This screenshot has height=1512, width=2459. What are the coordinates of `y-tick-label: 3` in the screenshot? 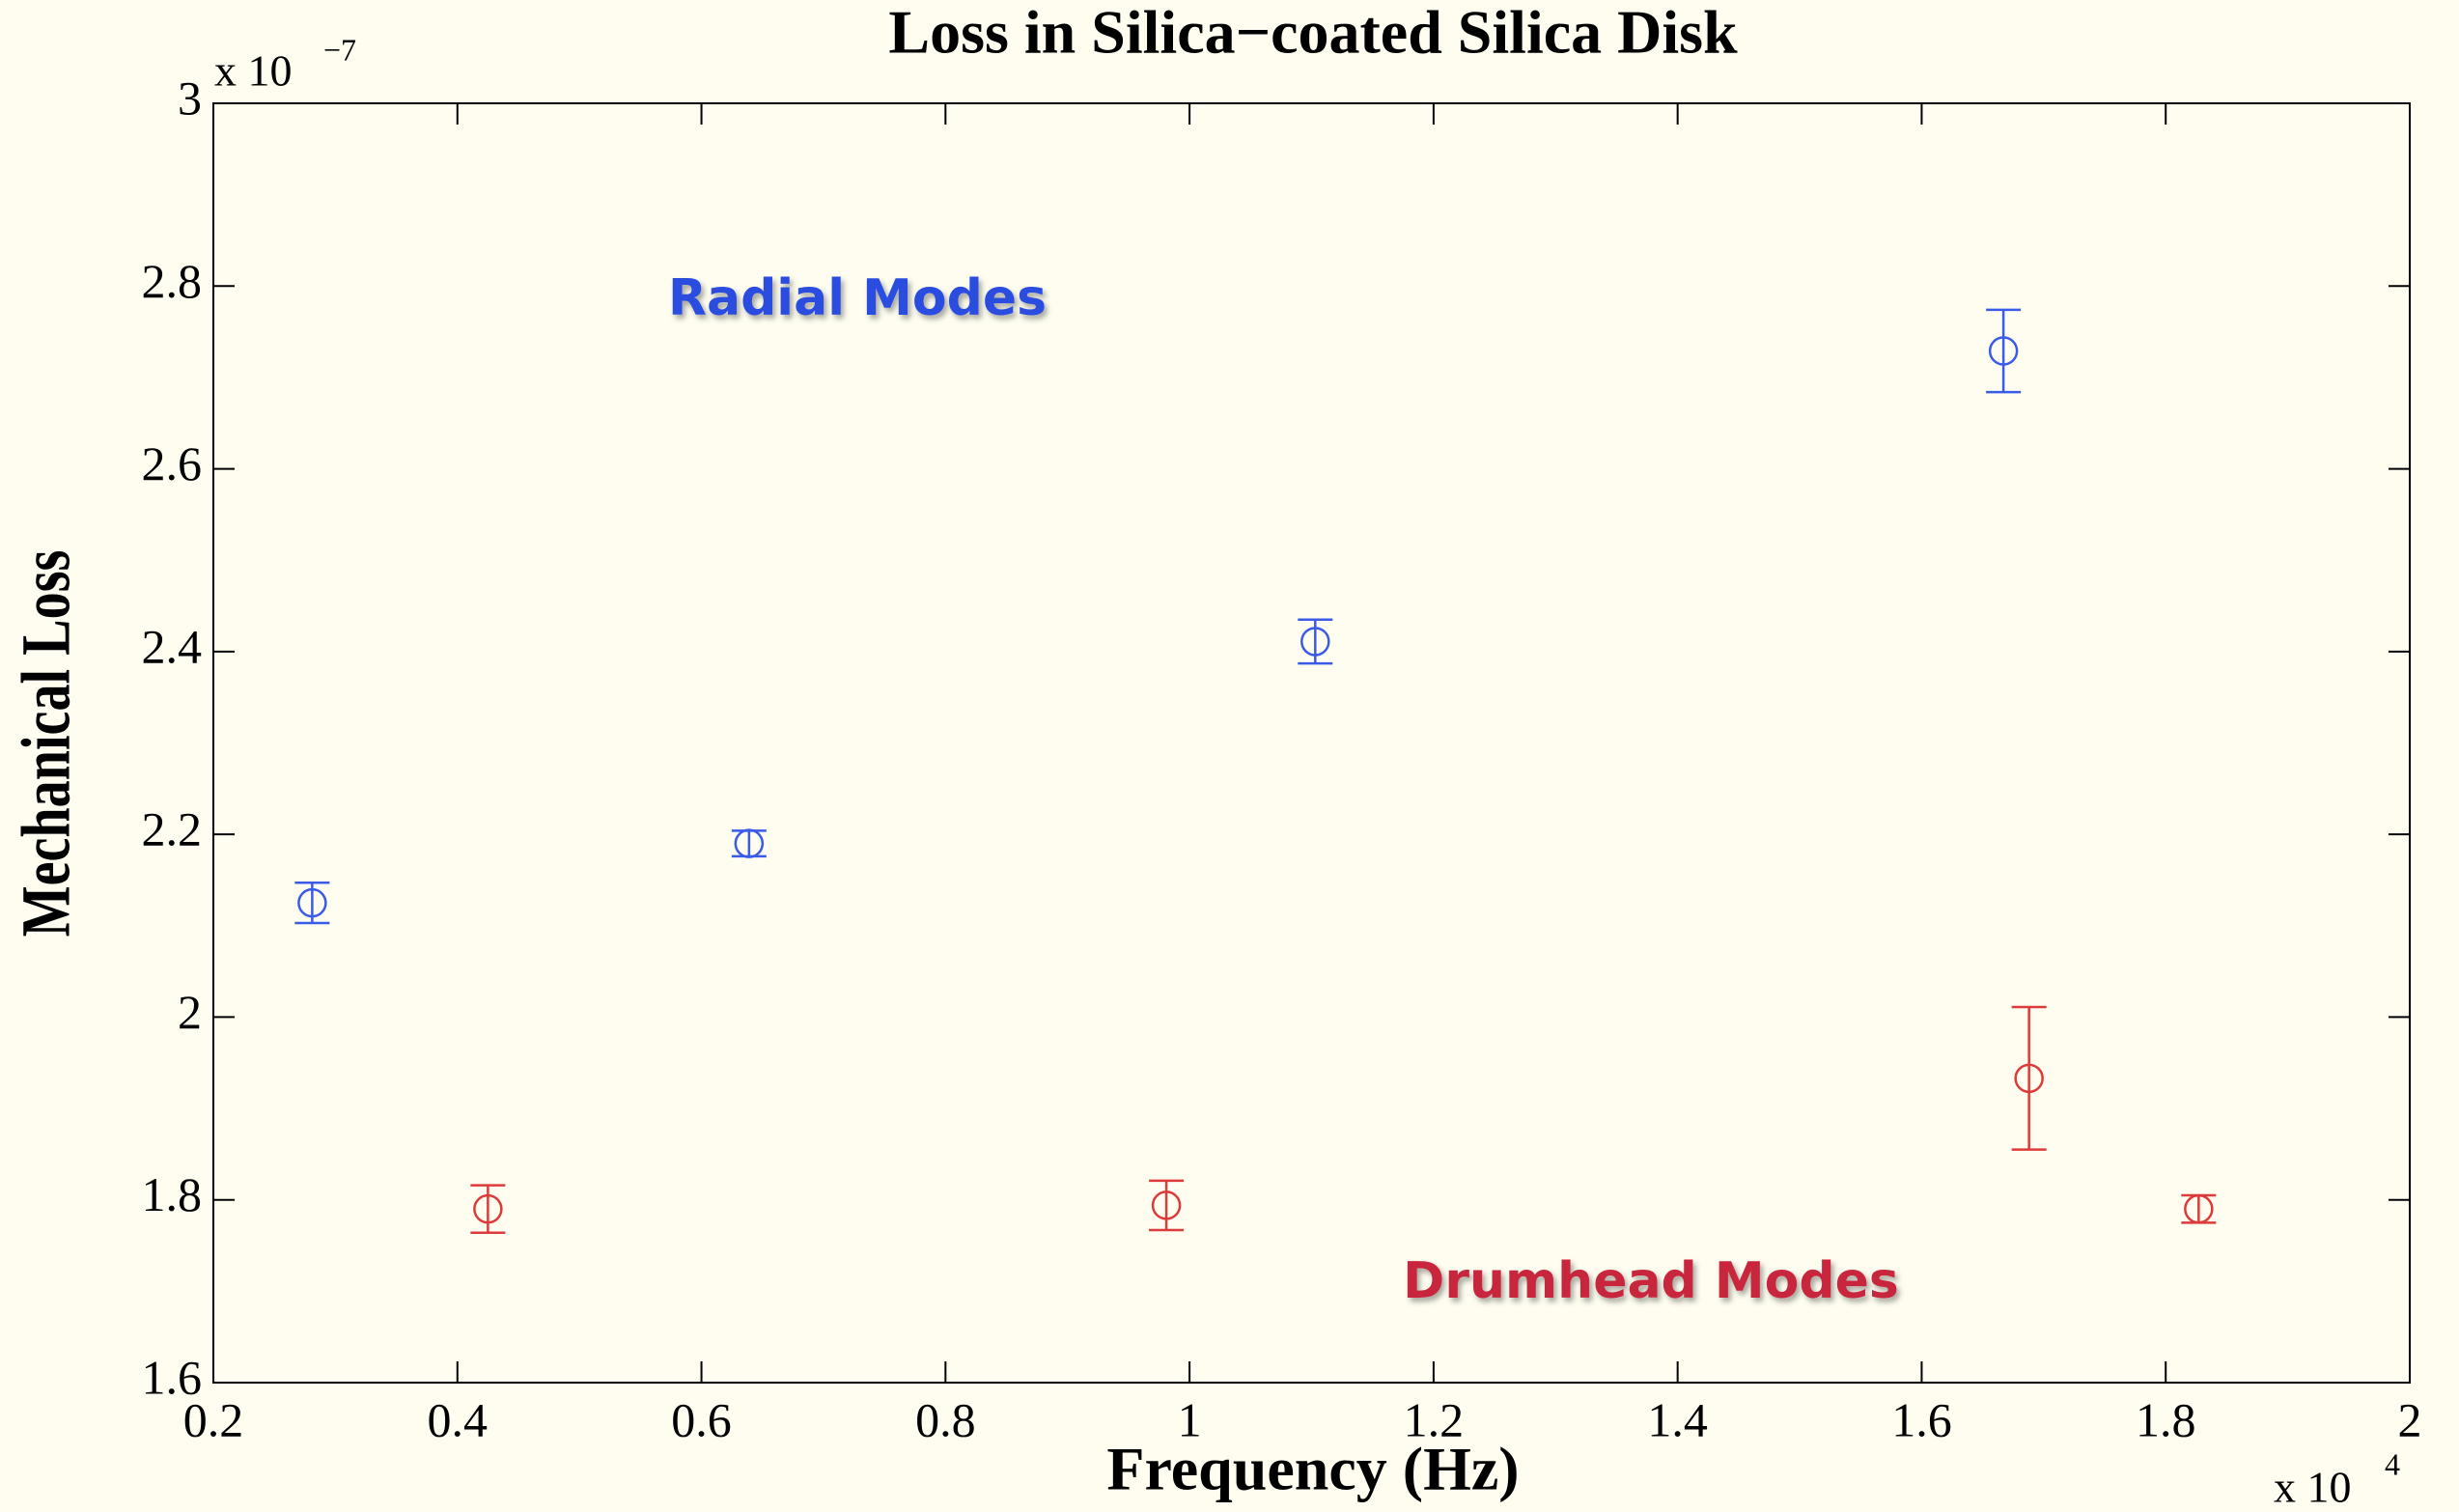 It's located at (190, 98).